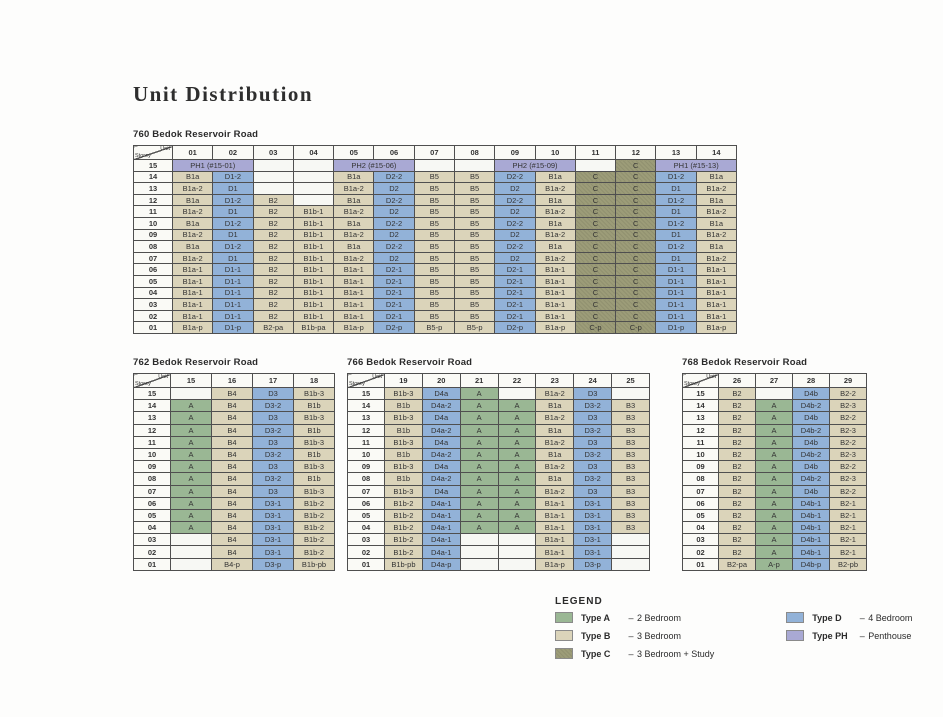 This screenshot has width=943, height=717. What do you see at coordinates (435, 188) in the screenshot?
I see `storey-row-13: 13 B1a-2 D1 B1a-2 D2 B5 B5 D2 B1a-2 C C D1 B1a-2` at bounding box center [435, 188].